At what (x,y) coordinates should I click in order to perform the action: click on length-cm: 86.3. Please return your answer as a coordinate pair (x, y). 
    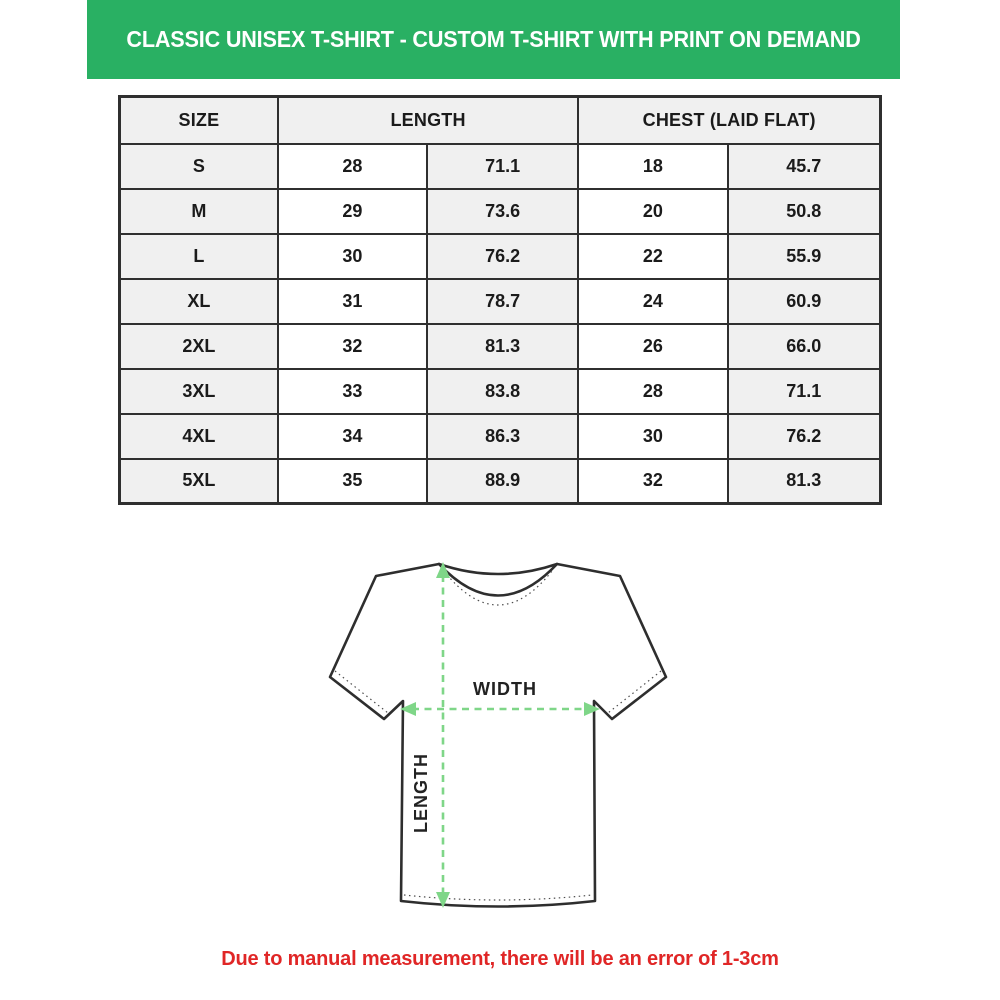
    Looking at the image, I should click on (502, 436).